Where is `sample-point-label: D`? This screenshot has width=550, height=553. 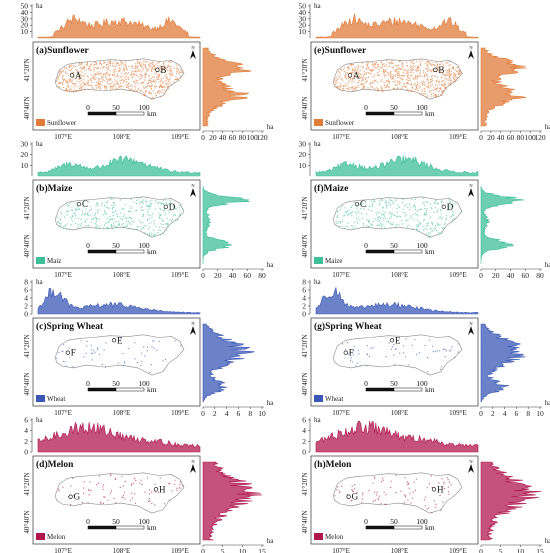 sample-point-label: D is located at coordinates (450, 207).